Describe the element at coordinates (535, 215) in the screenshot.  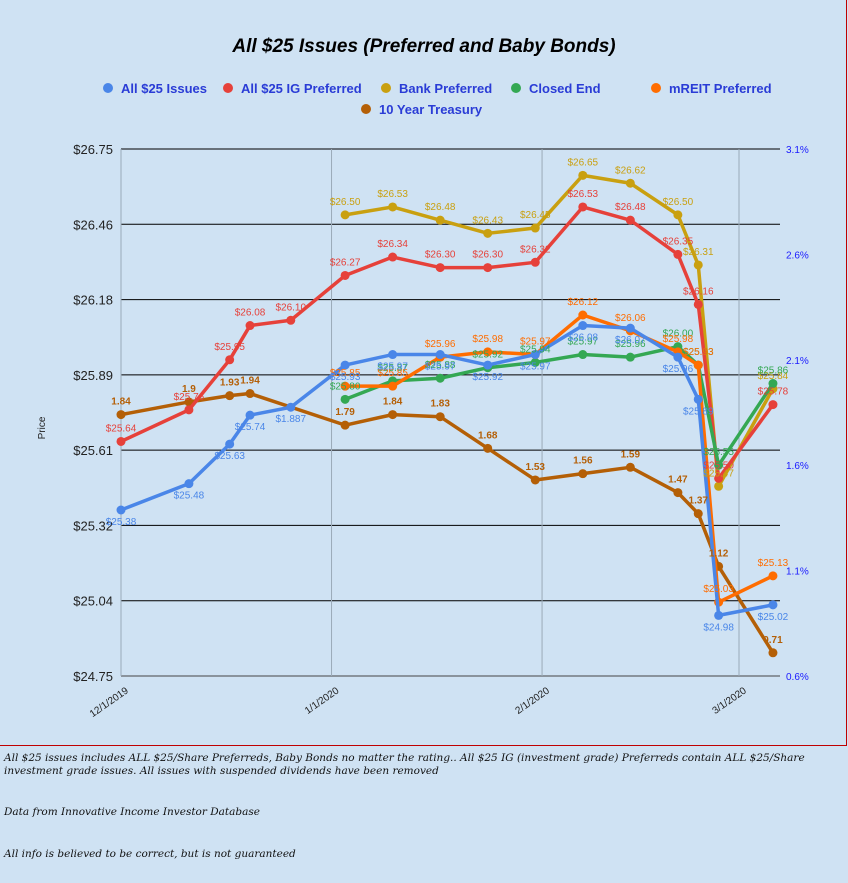
I see `data-label: $26.45` at that location.